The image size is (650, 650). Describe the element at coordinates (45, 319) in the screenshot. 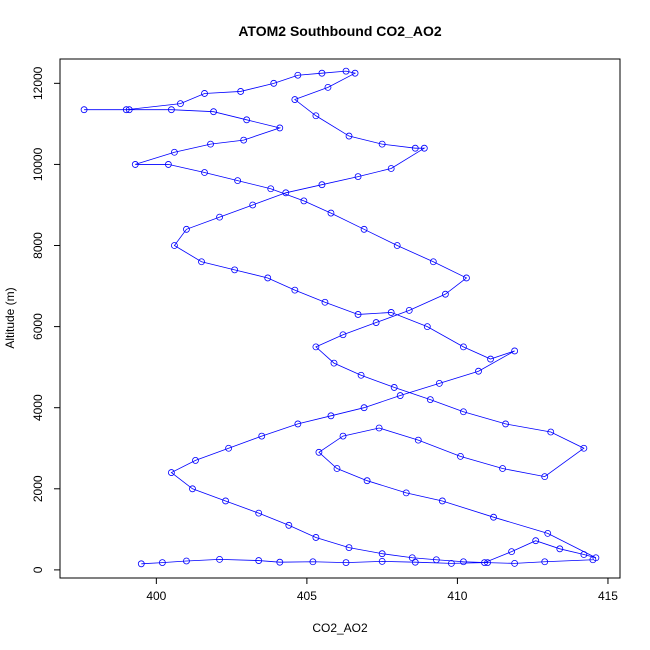

I see `y-axis: 0 2000 4000 6000 8000 10000 12000` at that location.